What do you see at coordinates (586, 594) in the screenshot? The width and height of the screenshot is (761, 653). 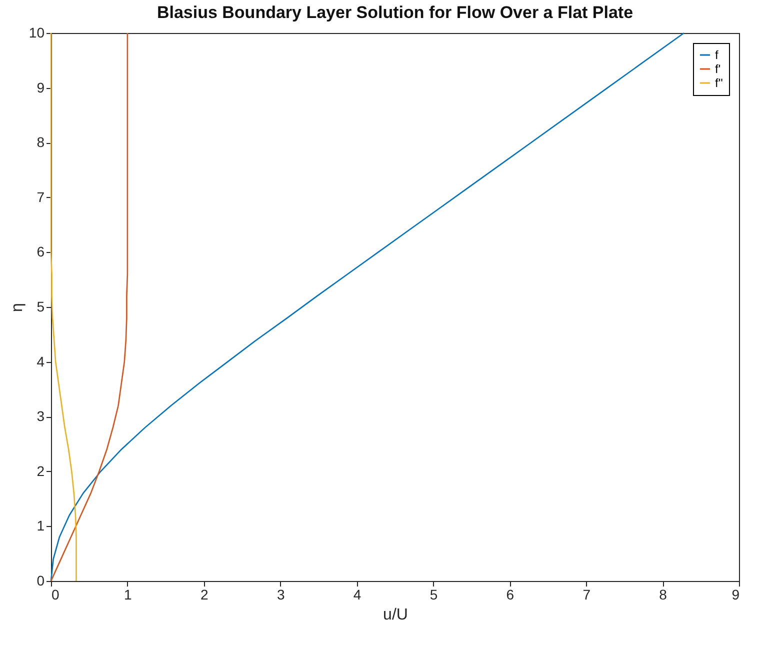 I see `x-tick-label: 7` at bounding box center [586, 594].